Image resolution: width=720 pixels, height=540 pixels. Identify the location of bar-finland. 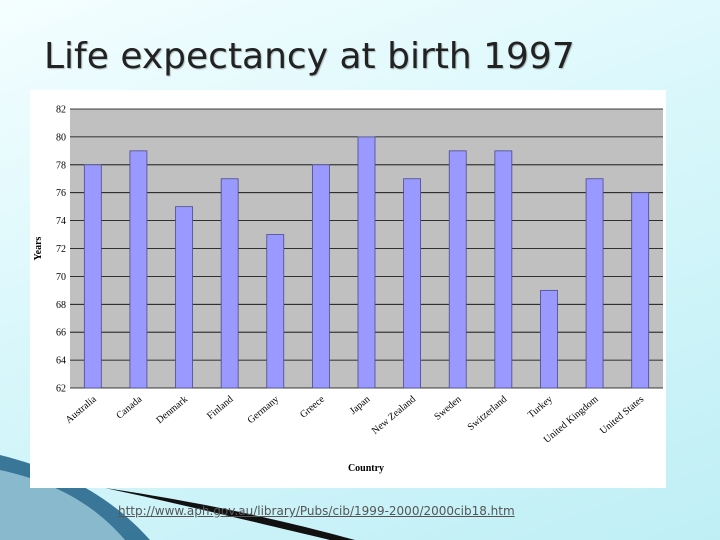
(229, 283).